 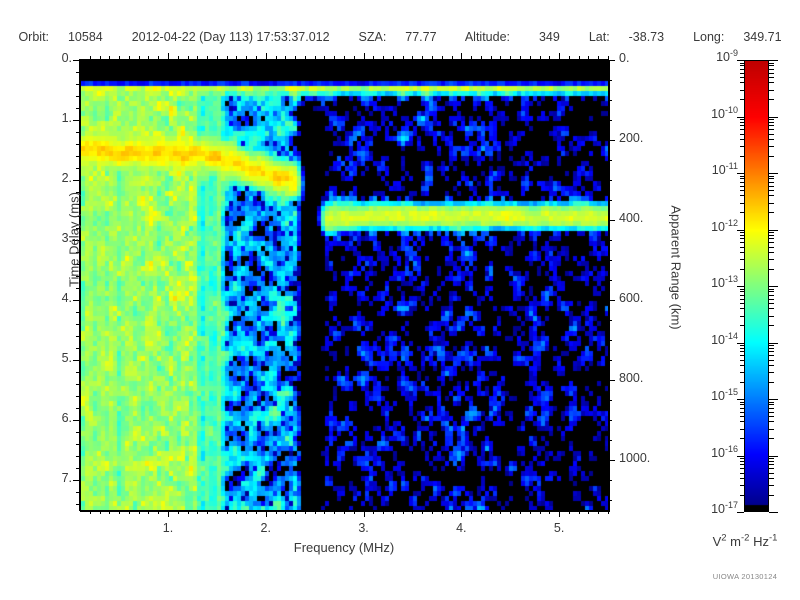 What do you see at coordinates (740, 512) in the screenshot?
I see `cbar-tick-left` at bounding box center [740, 512].